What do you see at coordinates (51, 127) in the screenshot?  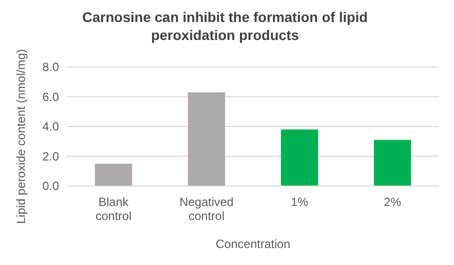 I see `y-tick-label: 4.0` at bounding box center [51, 127].